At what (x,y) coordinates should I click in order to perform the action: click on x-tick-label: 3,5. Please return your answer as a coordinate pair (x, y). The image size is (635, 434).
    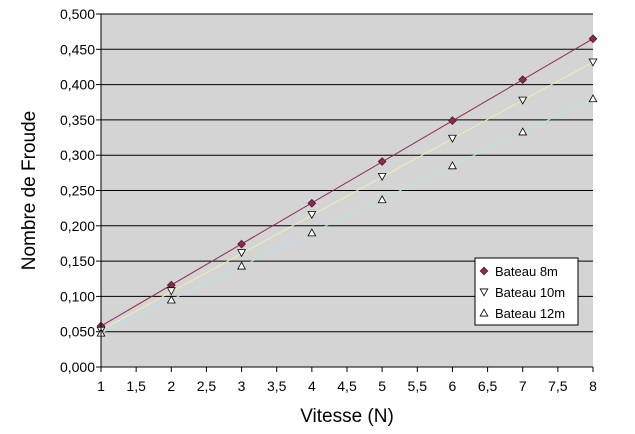
    Looking at the image, I should click on (277, 386).